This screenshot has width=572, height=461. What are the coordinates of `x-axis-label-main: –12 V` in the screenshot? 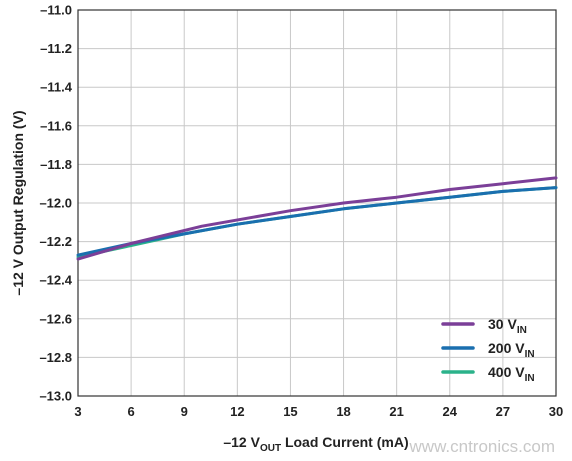 It's located at (241, 442).